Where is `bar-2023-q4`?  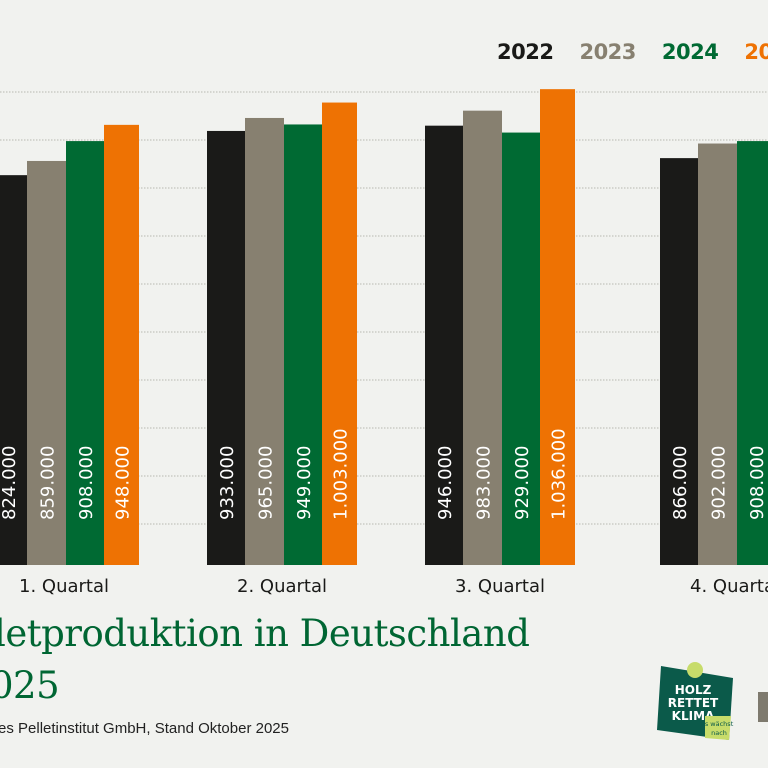 bar-2023-q4 is located at coordinates (717, 354).